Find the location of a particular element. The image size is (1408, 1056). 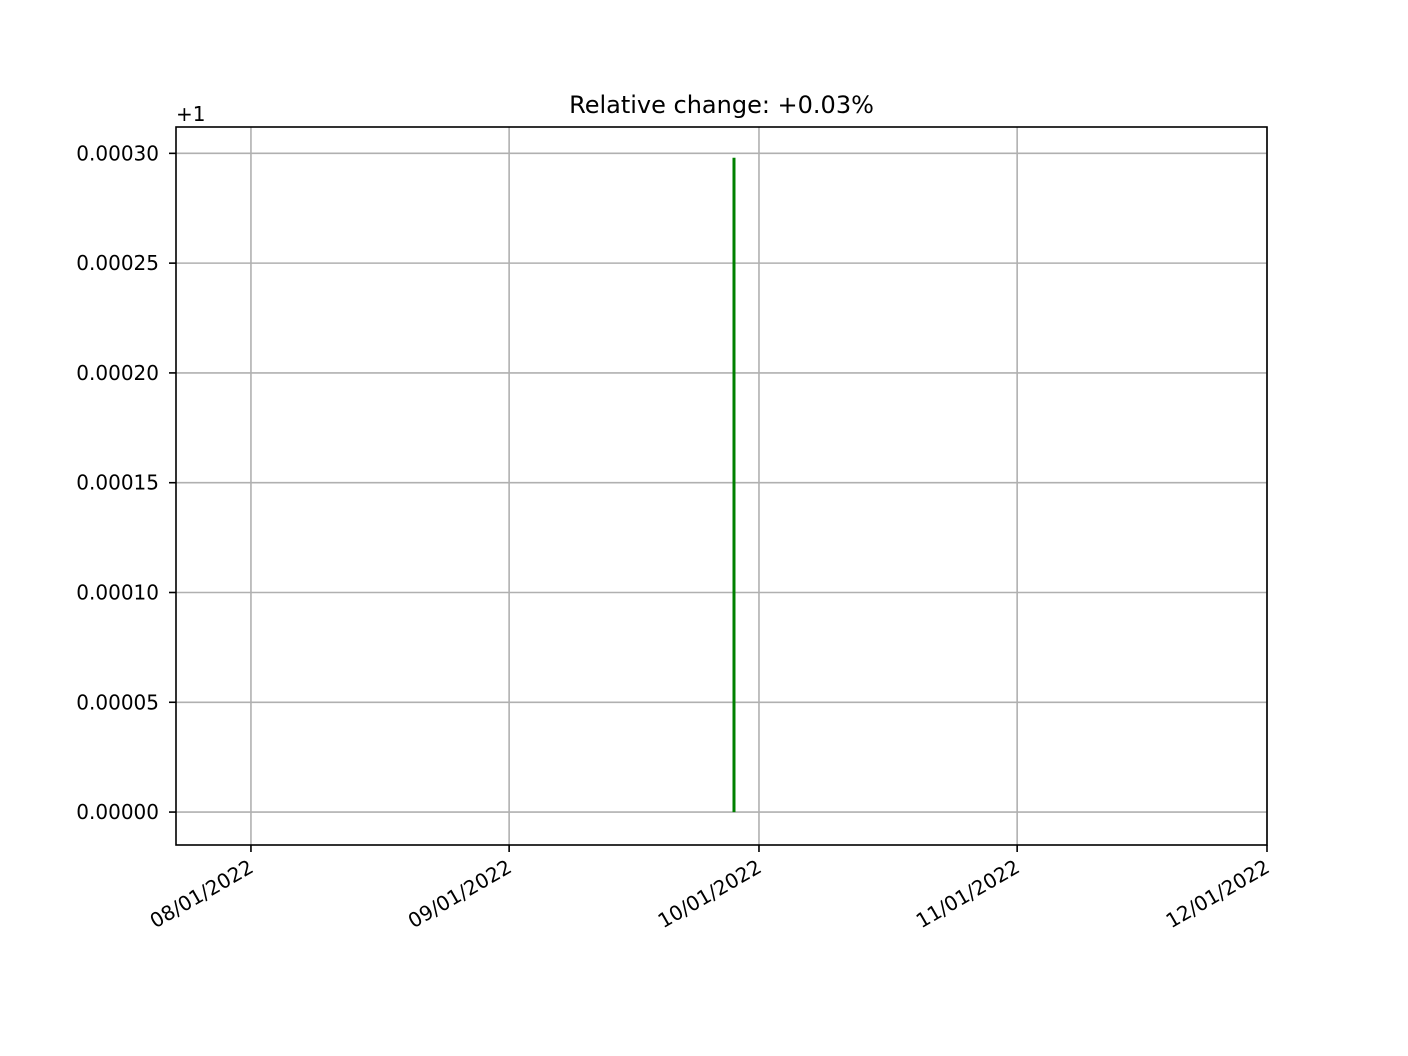

y-tick-label: 0.00030 is located at coordinates (117, 153).